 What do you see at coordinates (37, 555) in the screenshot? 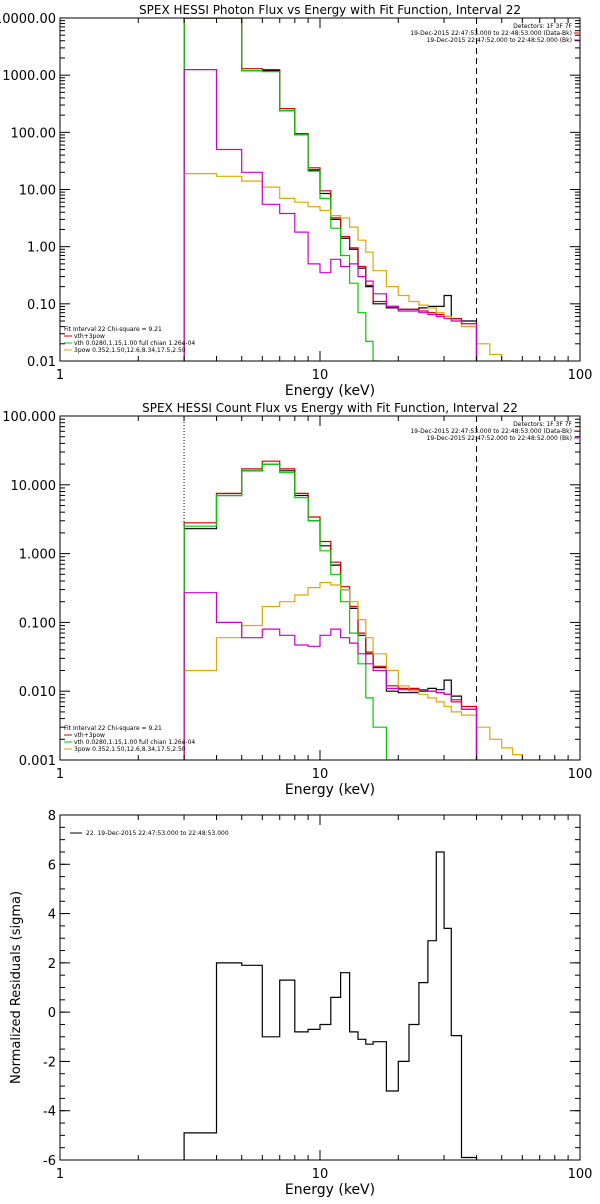
I see `y-tick-label: 1.000` at bounding box center [37, 555].